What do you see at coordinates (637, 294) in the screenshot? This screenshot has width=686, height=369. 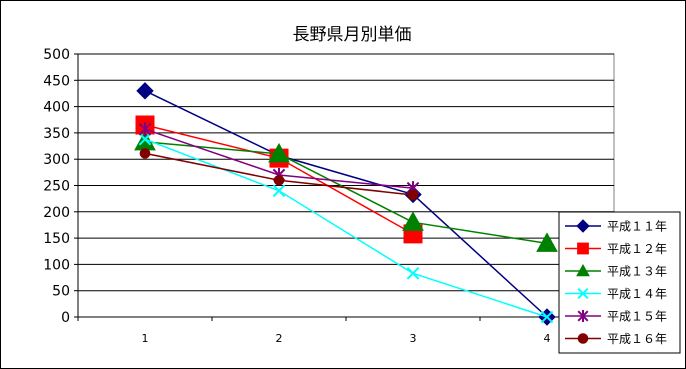 I see `legend-label: 平成１４年` at bounding box center [637, 294].